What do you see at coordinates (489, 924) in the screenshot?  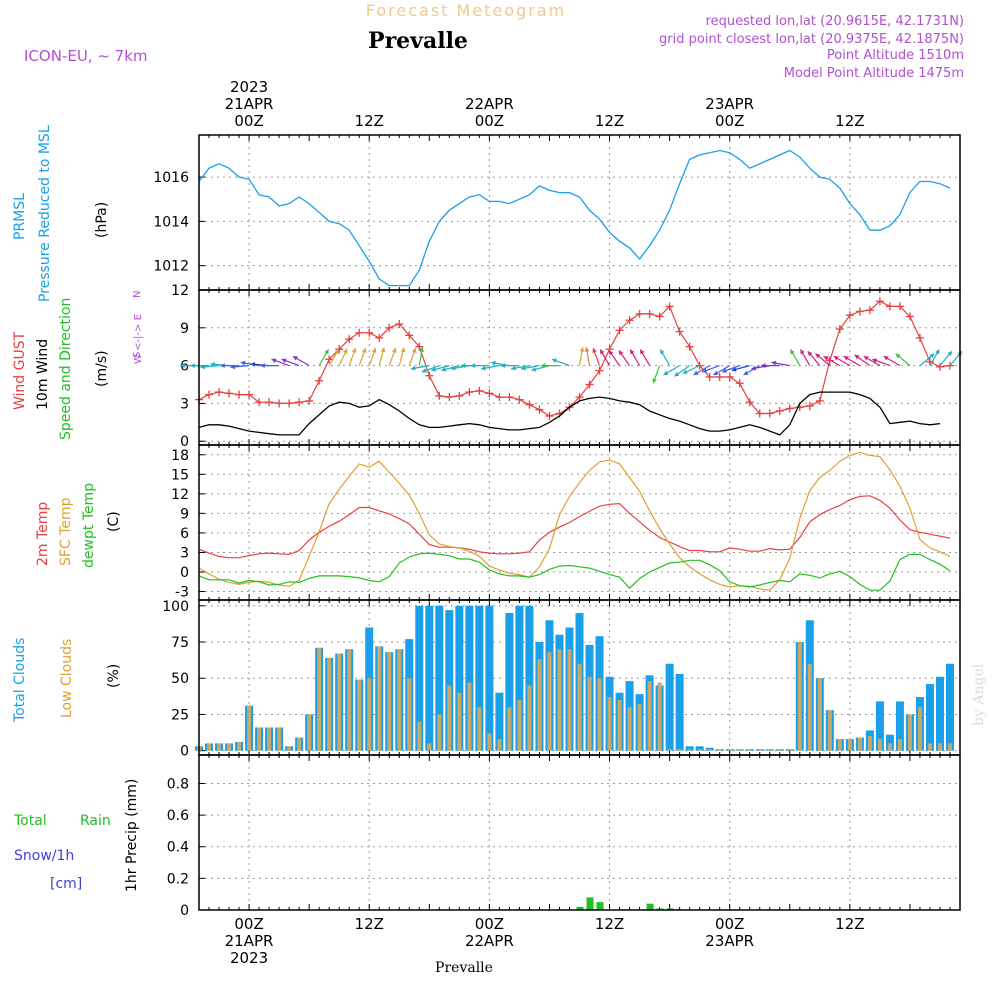 I see `bottom-time-label: 00Z` at bounding box center [489, 924].